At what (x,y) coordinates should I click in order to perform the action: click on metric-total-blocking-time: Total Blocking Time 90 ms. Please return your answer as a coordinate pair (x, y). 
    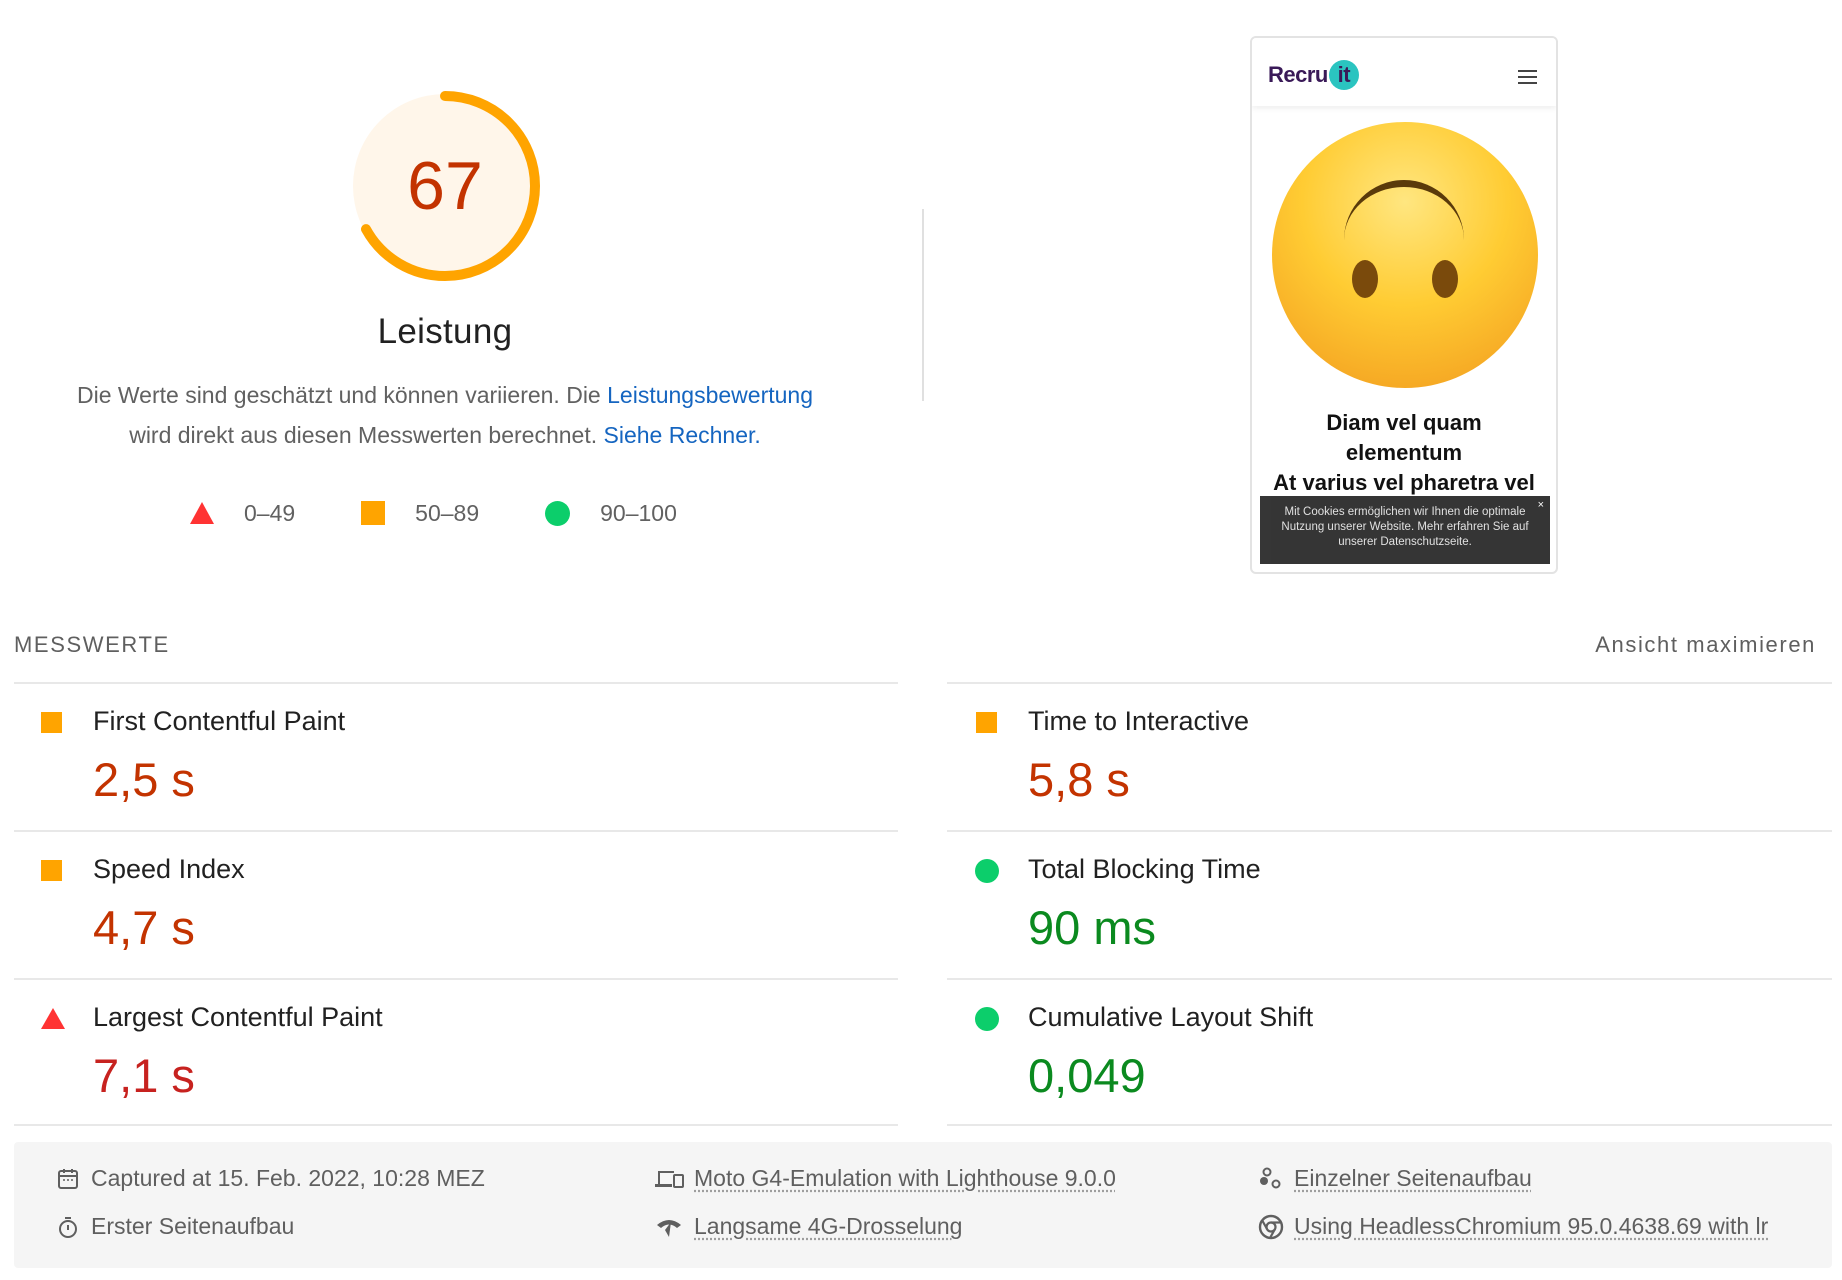
    Looking at the image, I should click on (1389, 905).